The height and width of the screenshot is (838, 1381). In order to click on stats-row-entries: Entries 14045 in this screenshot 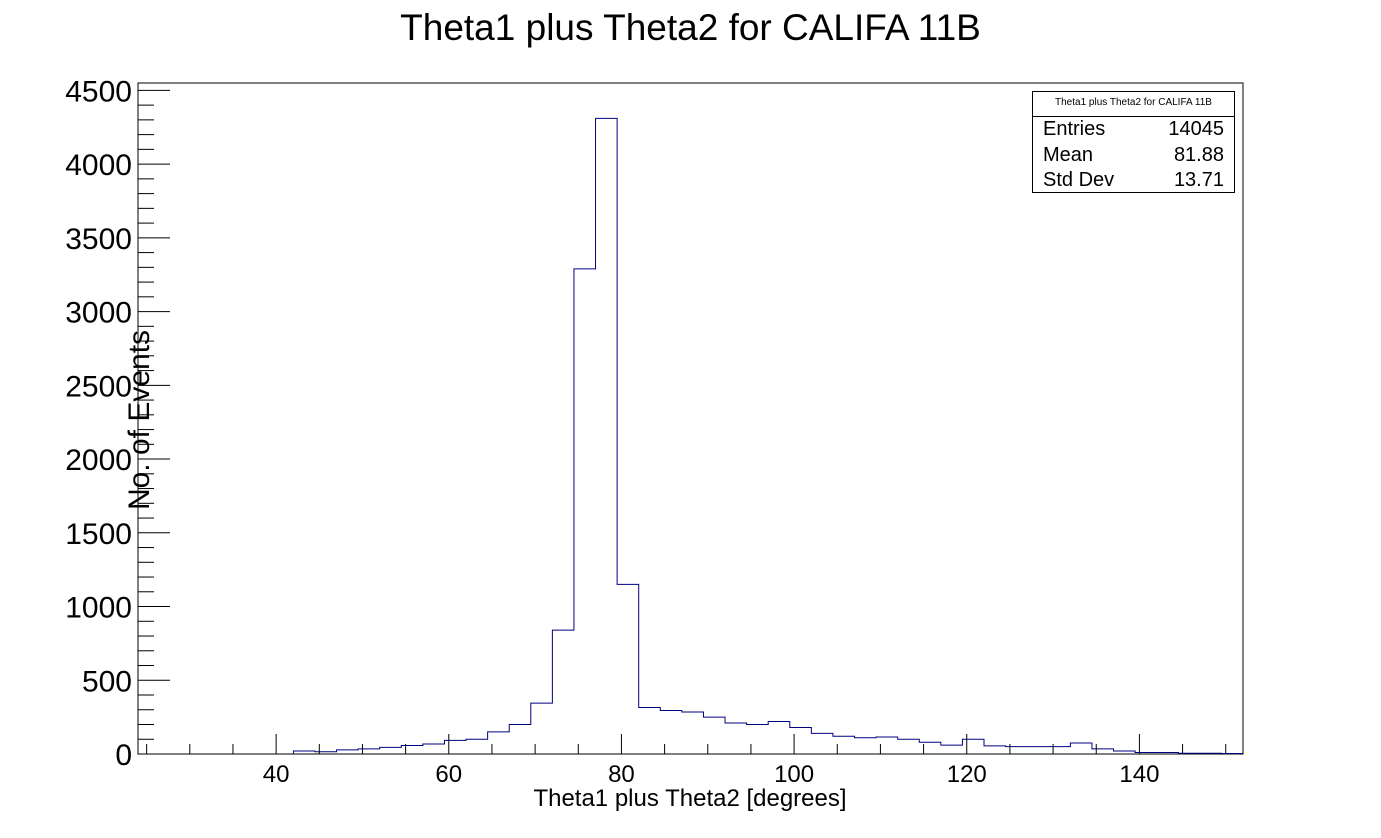, I will do `click(1133, 130)`.